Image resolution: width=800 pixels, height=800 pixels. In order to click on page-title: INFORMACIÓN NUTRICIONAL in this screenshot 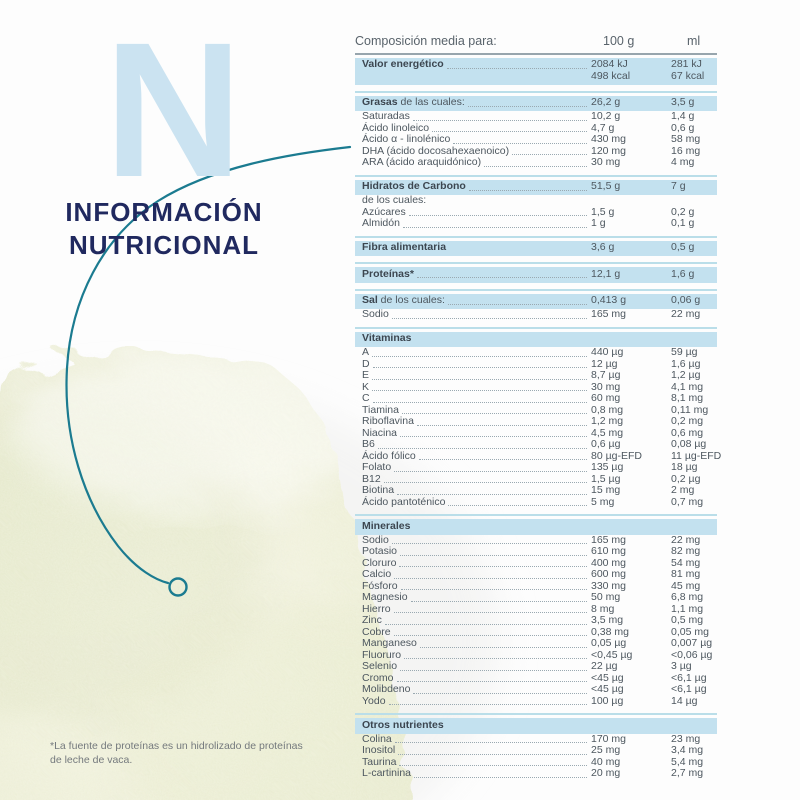, I will do `click(164, 229)`.